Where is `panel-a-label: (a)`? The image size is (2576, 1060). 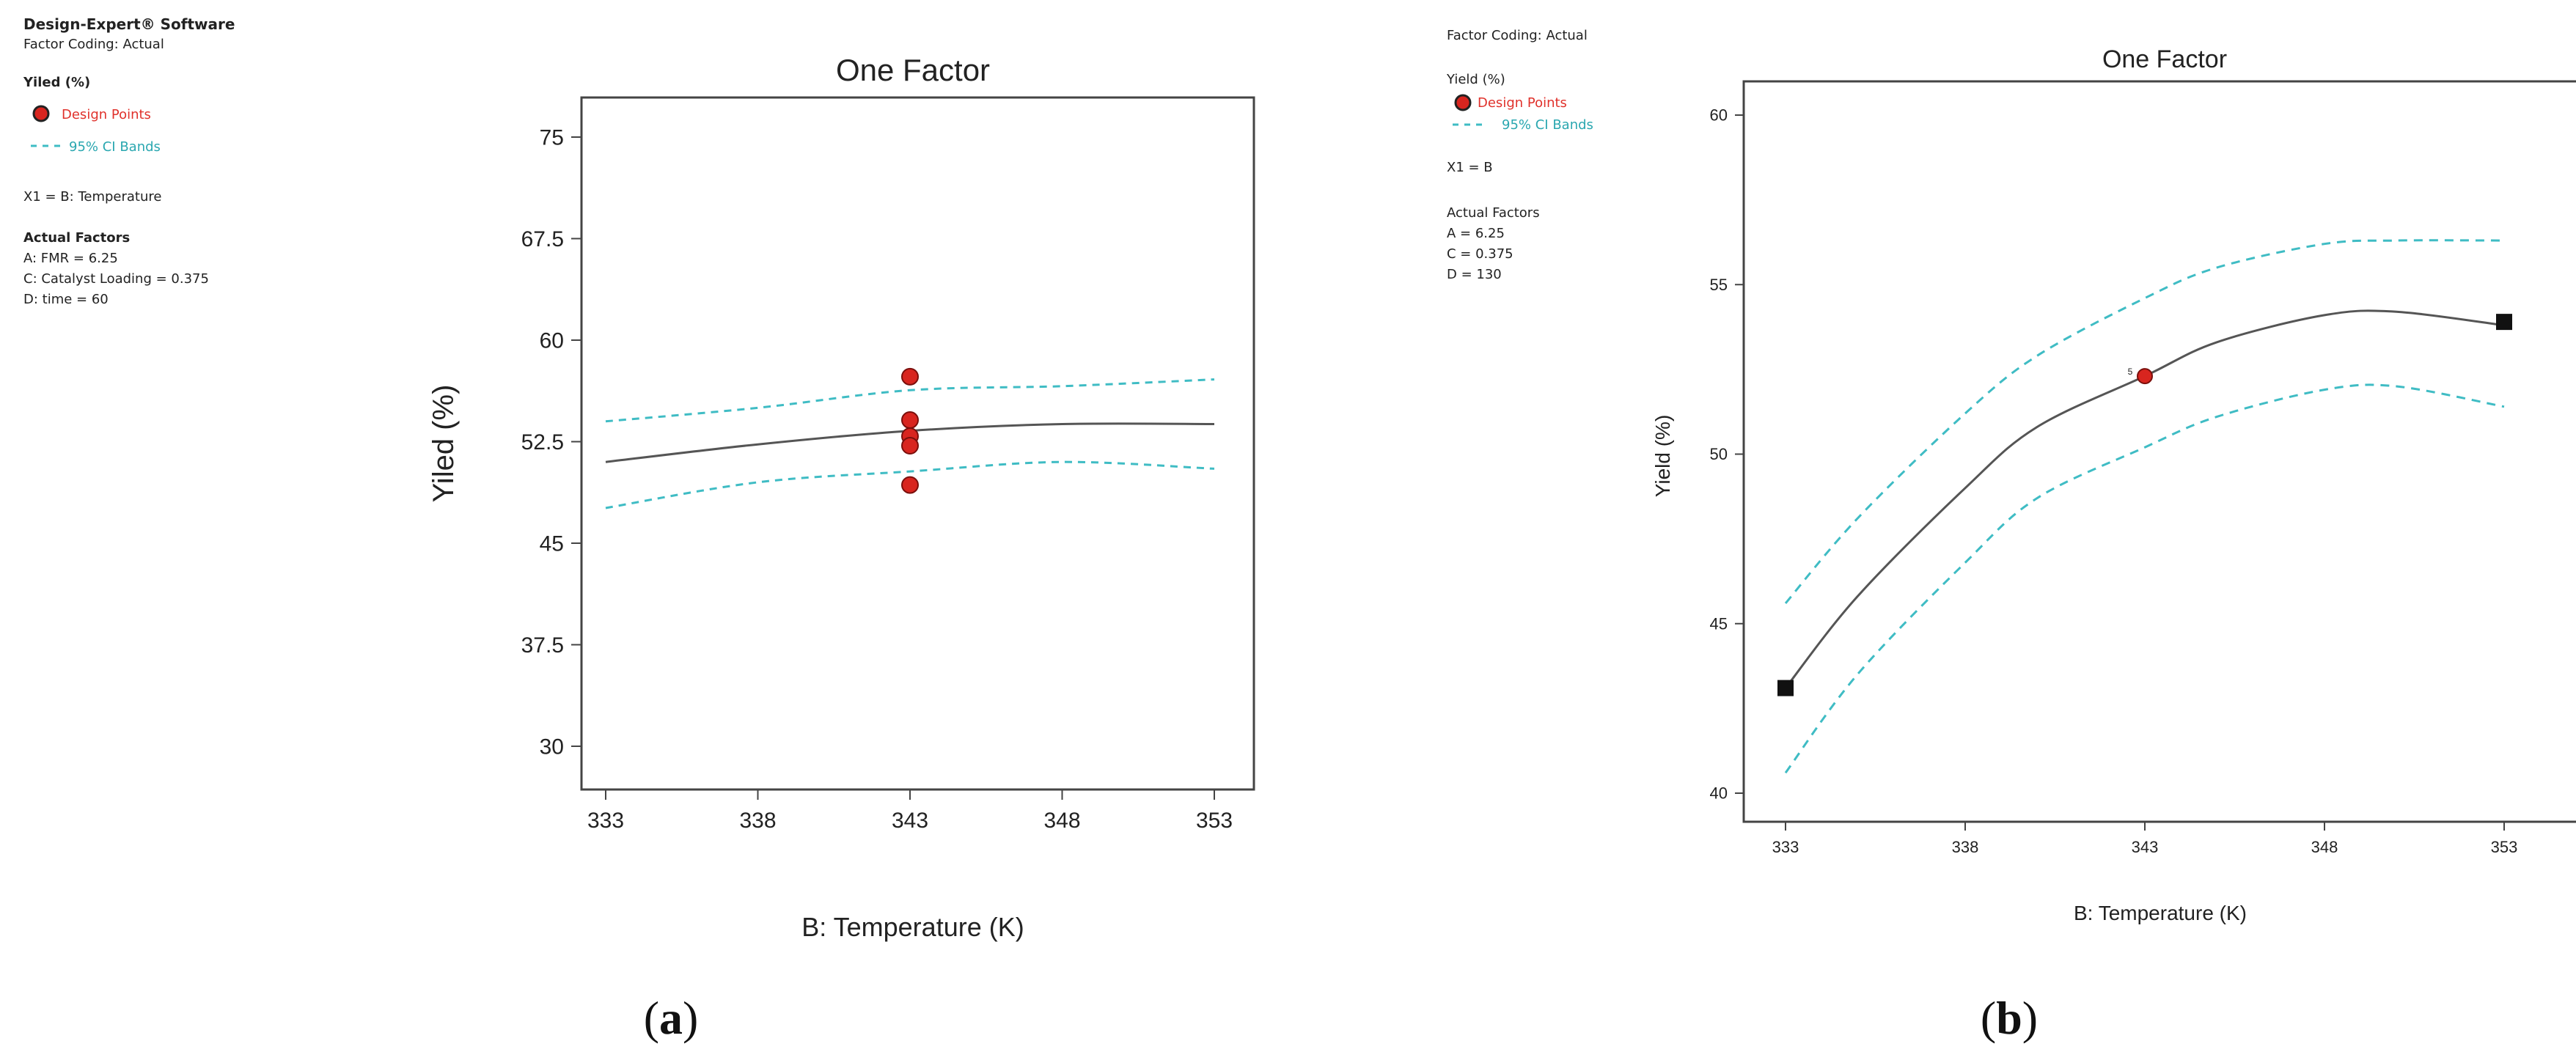
panel-a-label: (a) is located at coordinates (671, 1018).